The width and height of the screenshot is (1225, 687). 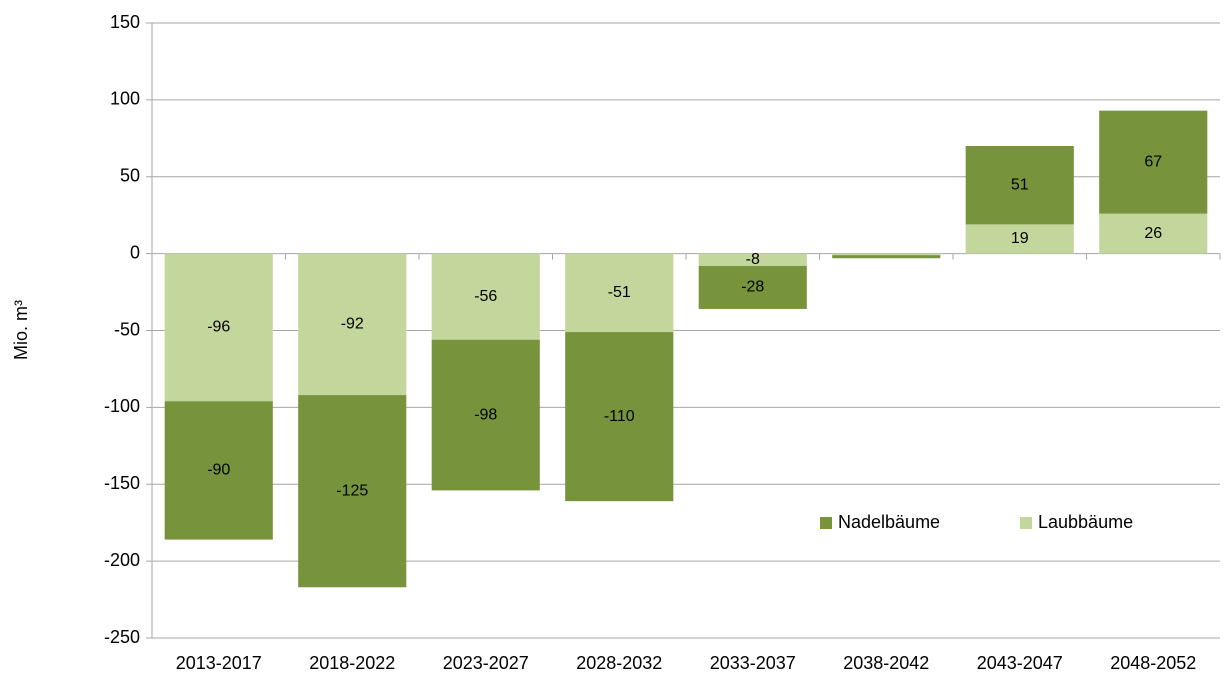 I want to click on legend-label: Nadelbäume, so click(x=889, y=522).